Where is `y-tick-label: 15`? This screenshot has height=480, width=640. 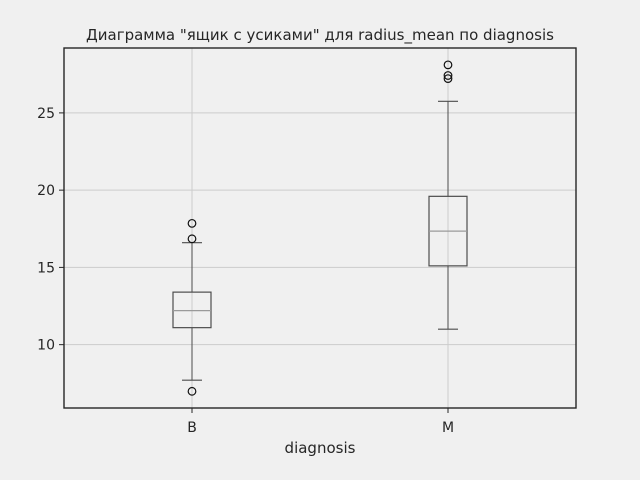
y-tick-label: 15 is located at coordinates (46, 268).